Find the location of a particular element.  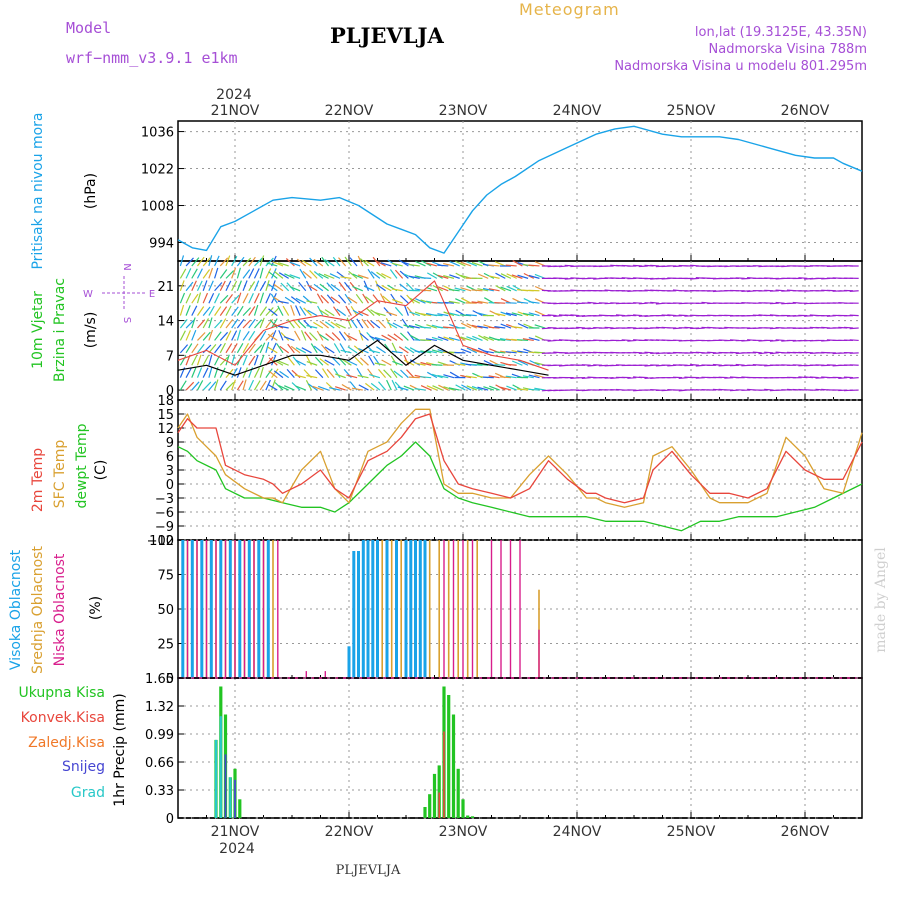

date-bottom-22nov: 22NOV is located at coordinates (349, 832).